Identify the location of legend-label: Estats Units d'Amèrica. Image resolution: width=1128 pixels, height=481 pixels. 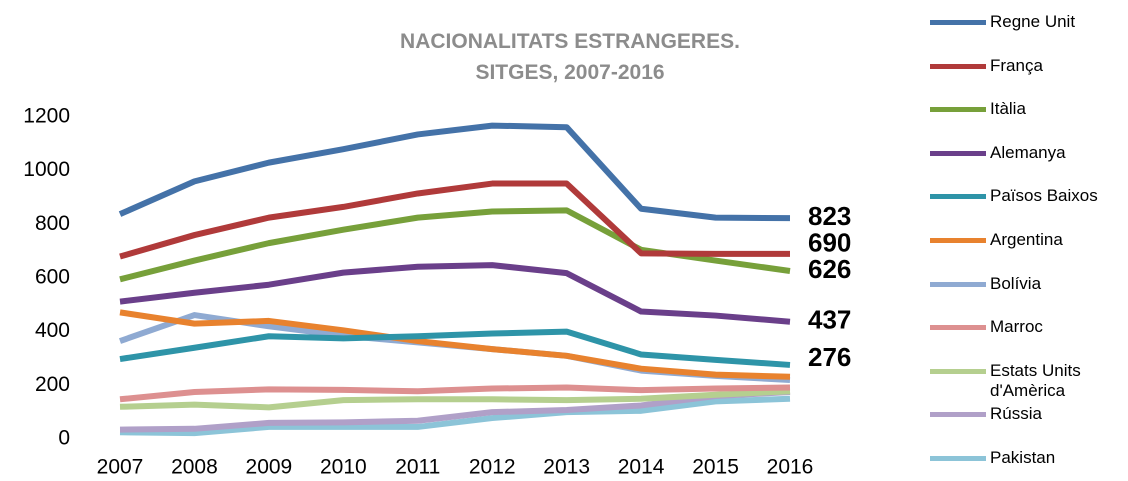
(1035, 380).